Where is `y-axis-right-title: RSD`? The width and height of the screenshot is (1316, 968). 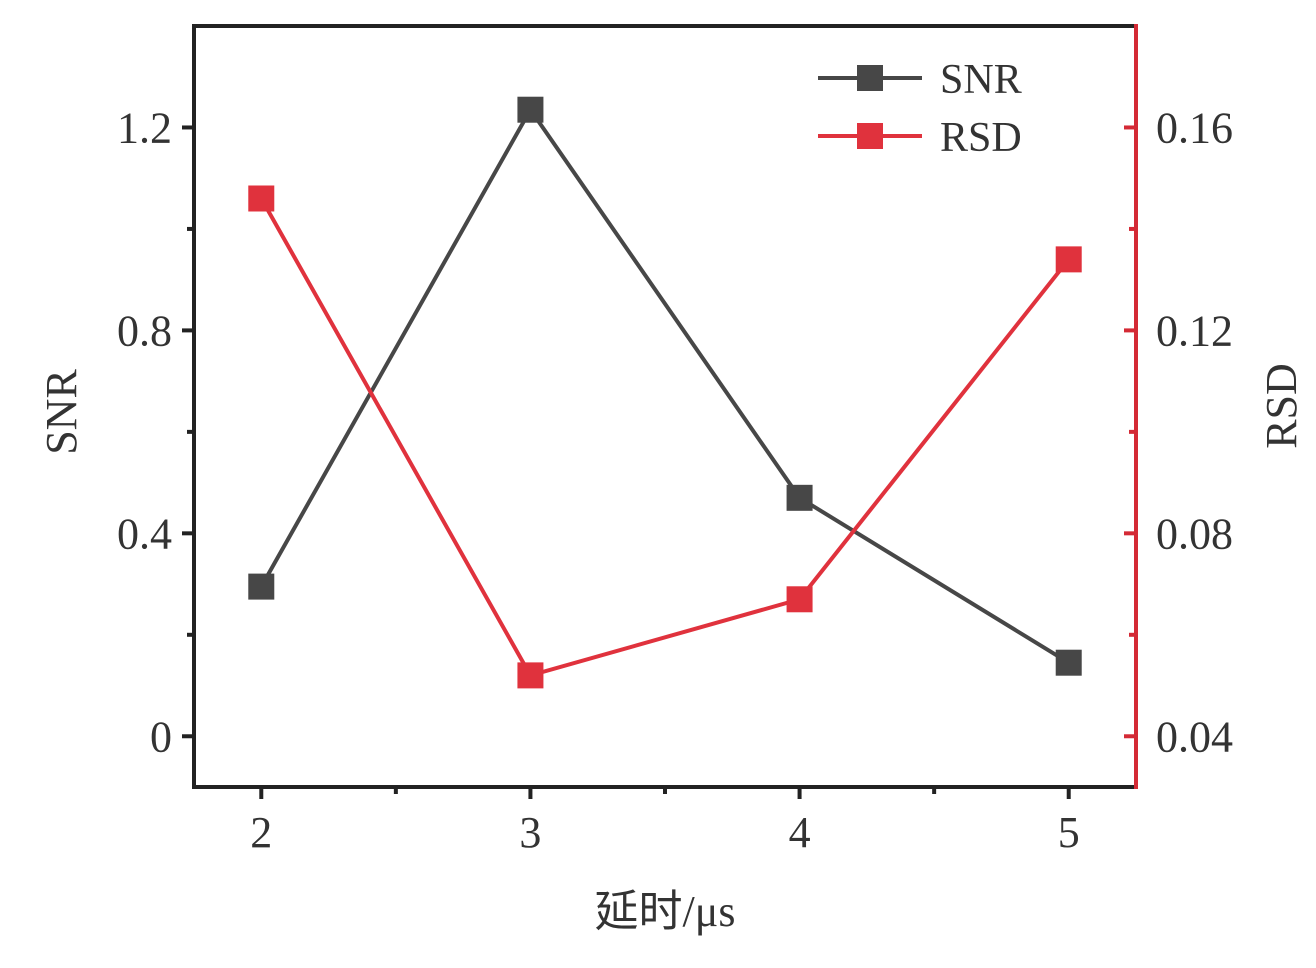 y-axis-right-title: RSD is located at coordinates (1281, 406).